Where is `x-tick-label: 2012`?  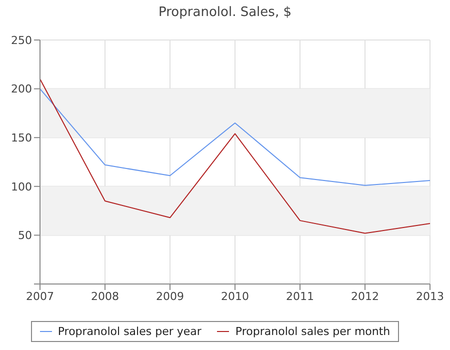 x-tick-label: 2012 is located at coordinates (365, 296).